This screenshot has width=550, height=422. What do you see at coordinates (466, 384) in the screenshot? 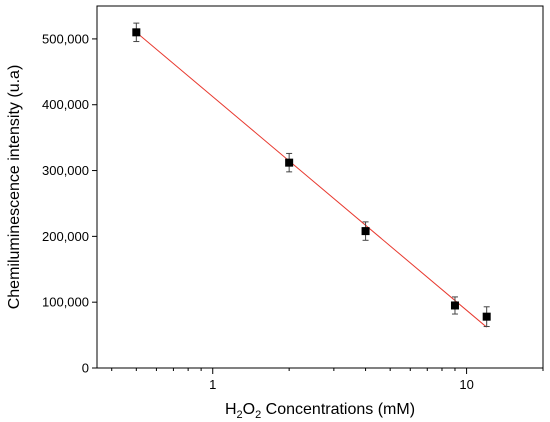
I see `x-tick-label: 10` at bounding box center [466, 384].